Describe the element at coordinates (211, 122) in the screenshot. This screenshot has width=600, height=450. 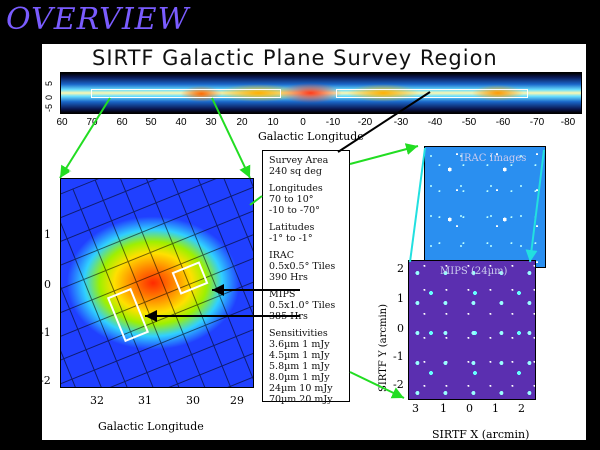
I see `strip-xtick: 30` at that location.